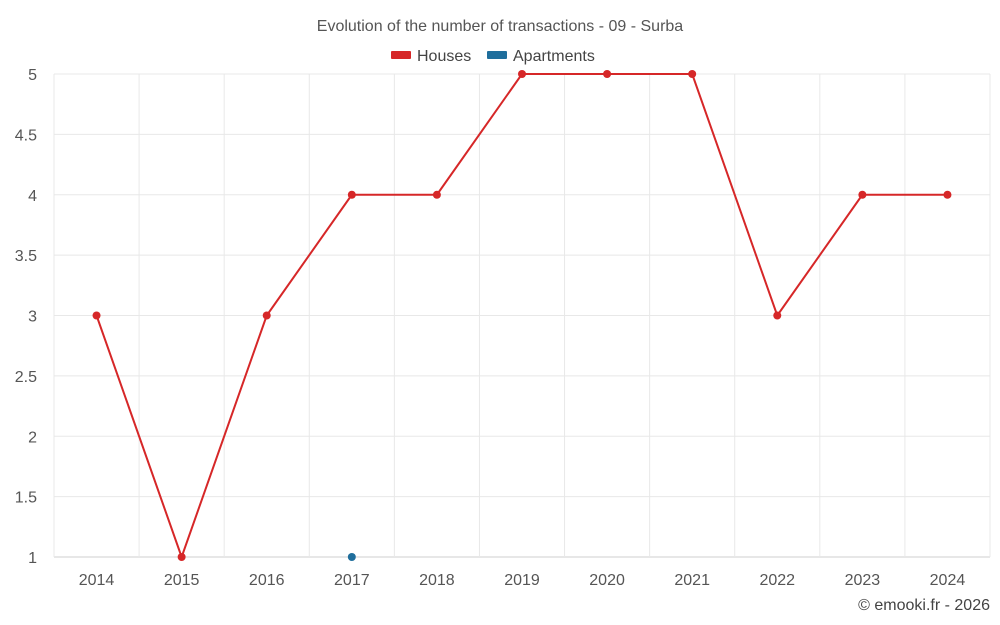  I want to click on legend-label-apartments: Apartments, so click(554, 56).